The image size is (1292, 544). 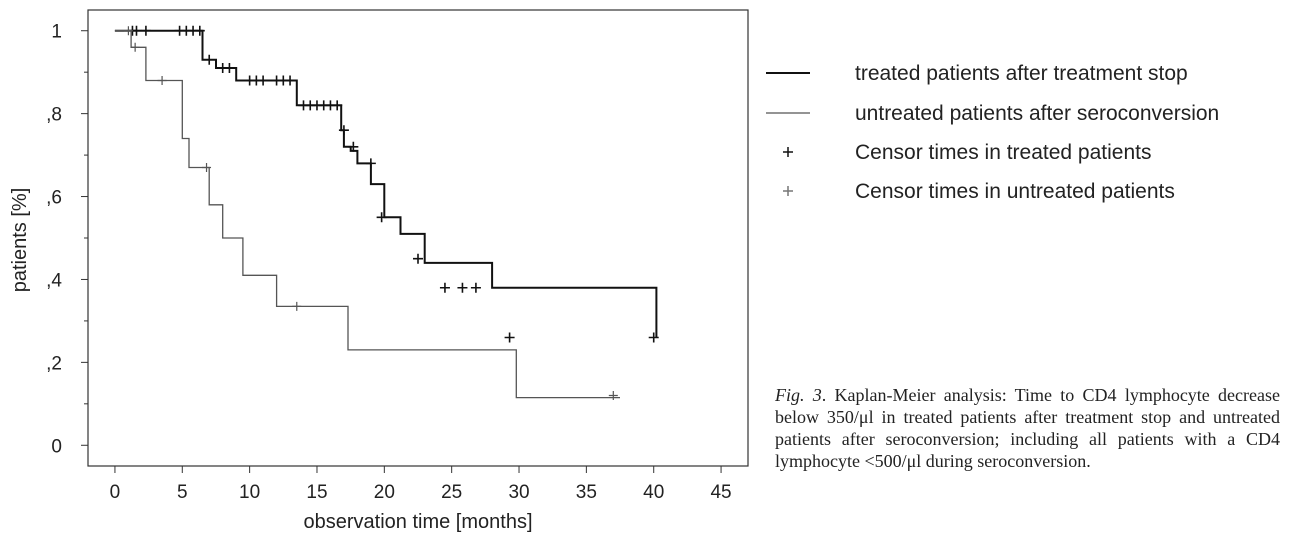 What do you see at coordinates (798, 395) in the screenshot?
I see `figure-caption-label: Fig. 3` at bounding box center [798, 395].